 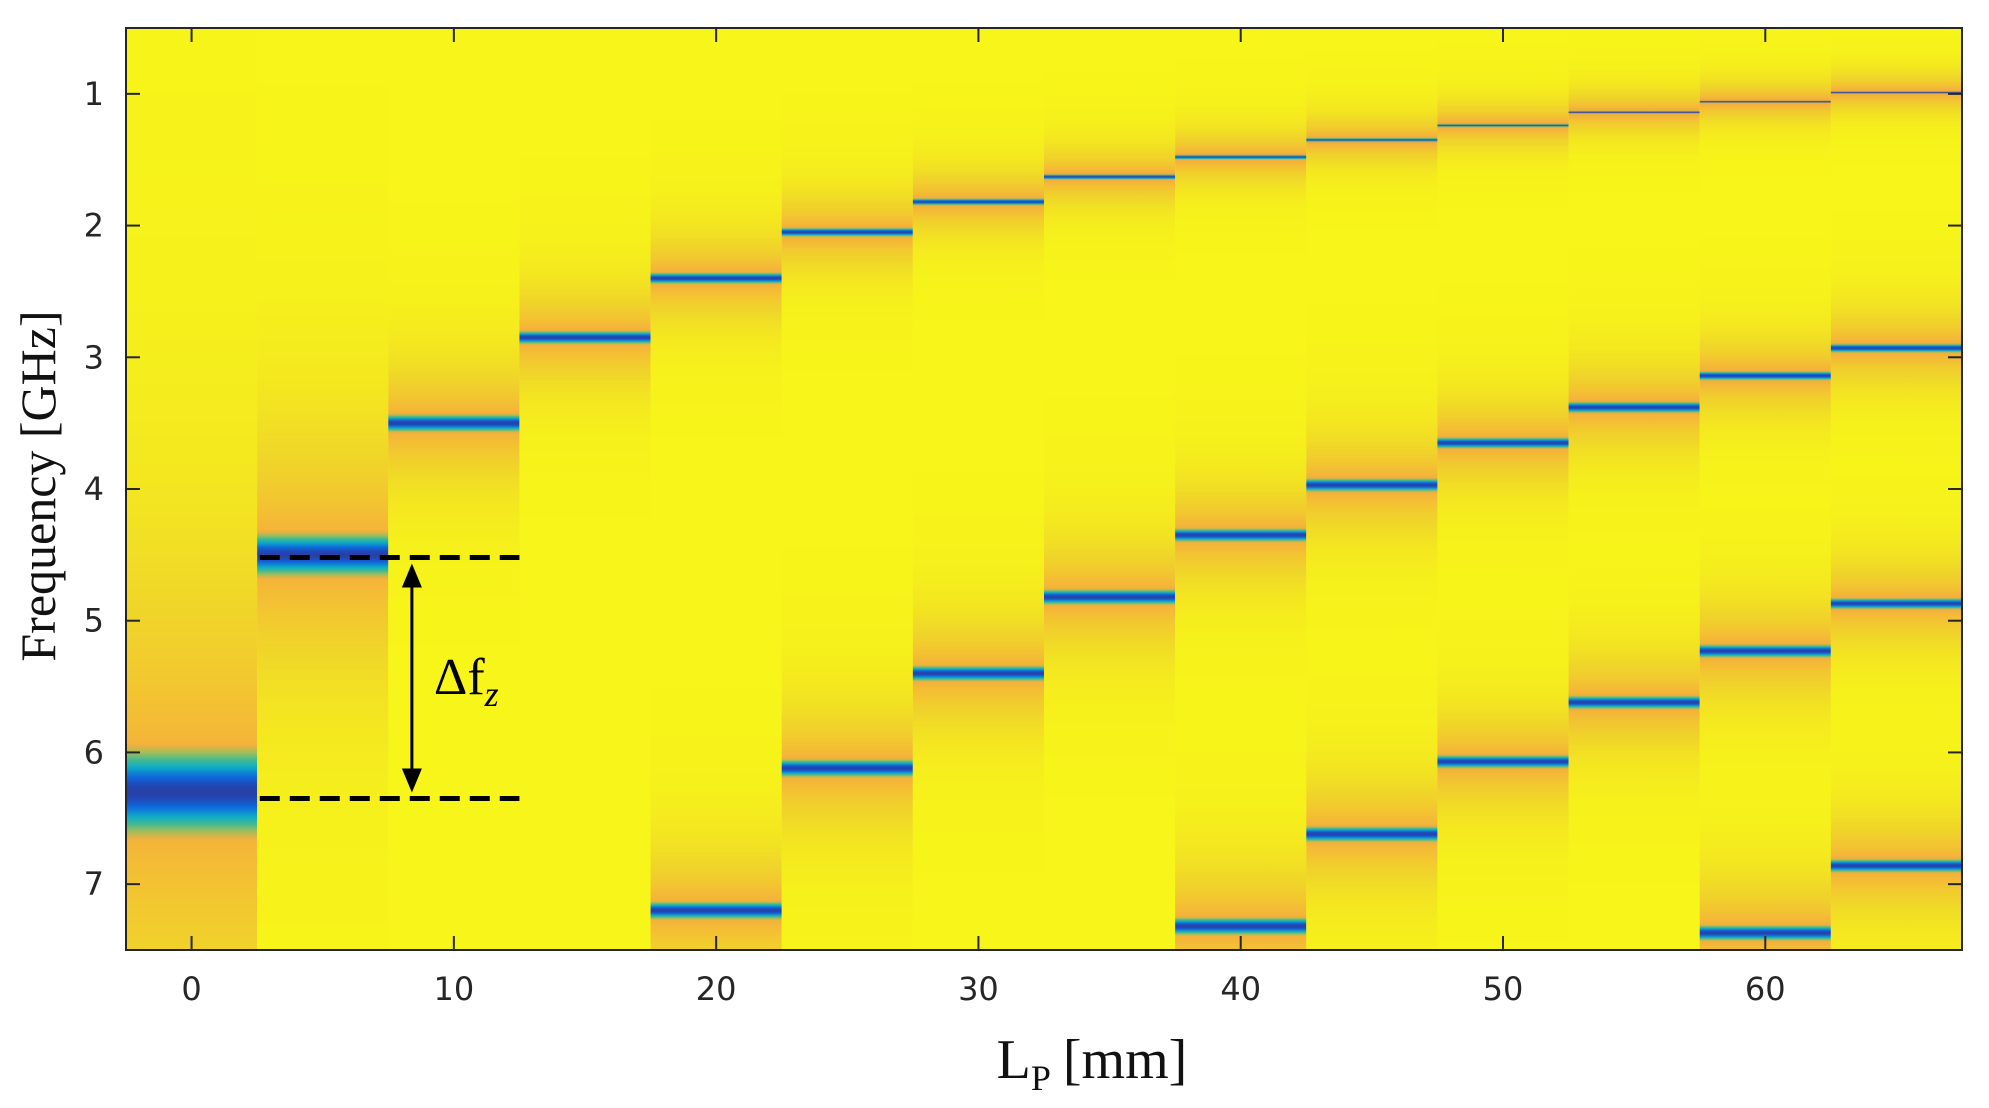 What do you see at coordinates (1110, 489) in the screenshot?
I see `heatmap-column-35mm` at bounding box center [1110, 489].